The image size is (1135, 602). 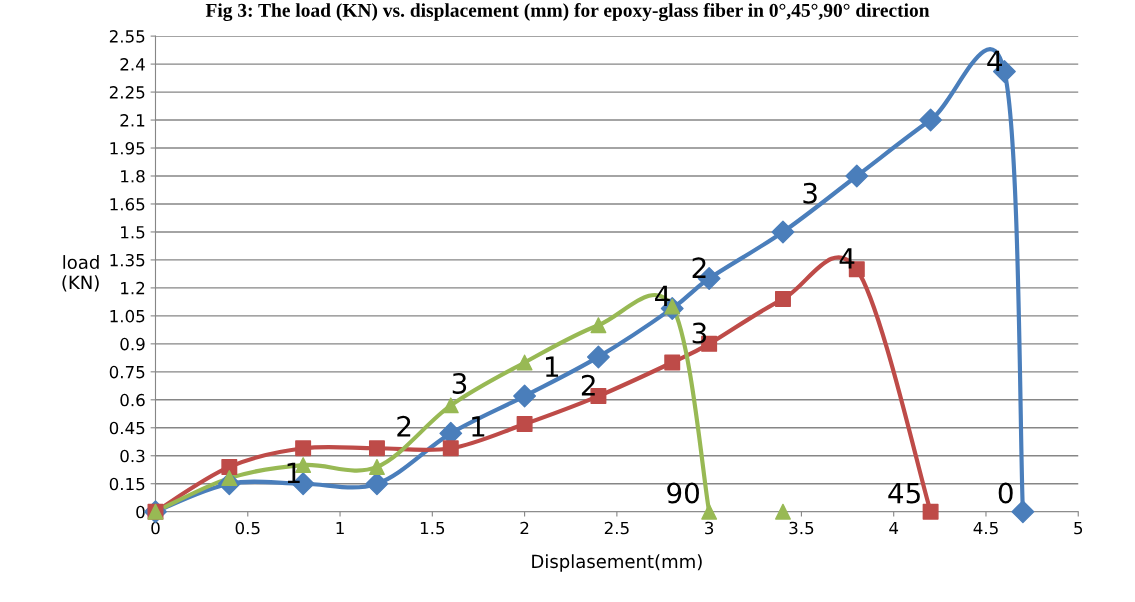 What do you see at coordinates (127, 260) in the screenshot?
I see `y-tick-label: 1.35` at bounding box center [127, 260].